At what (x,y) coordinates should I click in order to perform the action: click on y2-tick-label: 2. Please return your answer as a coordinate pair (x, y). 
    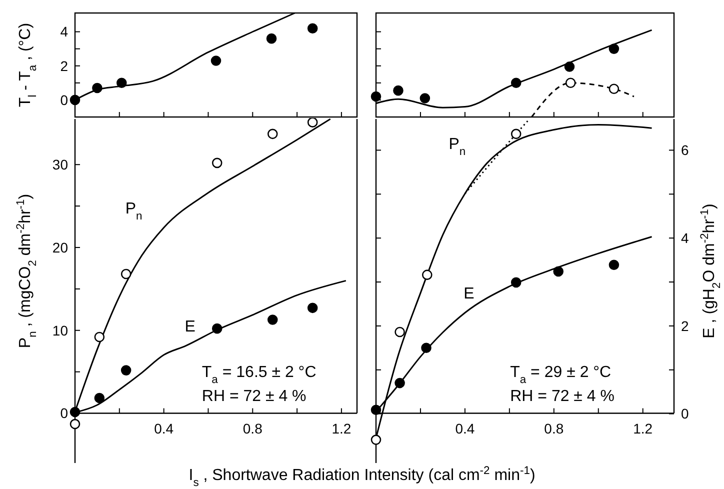
    Looking at the image, I should click on (685, 326).